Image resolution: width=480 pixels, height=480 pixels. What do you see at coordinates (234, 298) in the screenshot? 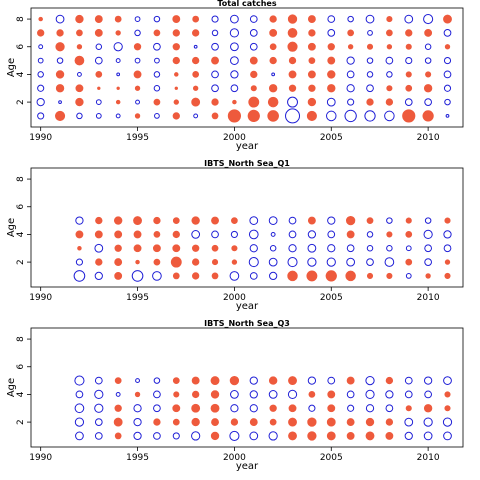
I see `x-tick-label: 2000` at bounding box center [234, 298].